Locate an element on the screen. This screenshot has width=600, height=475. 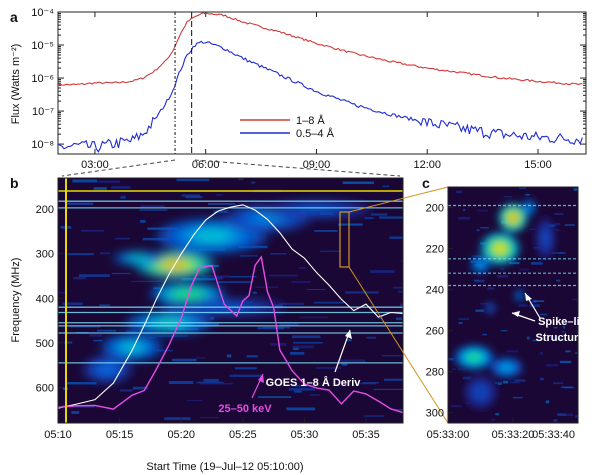
y-tick-label: 10⁻⁵ is located at coordinates (42, 46).